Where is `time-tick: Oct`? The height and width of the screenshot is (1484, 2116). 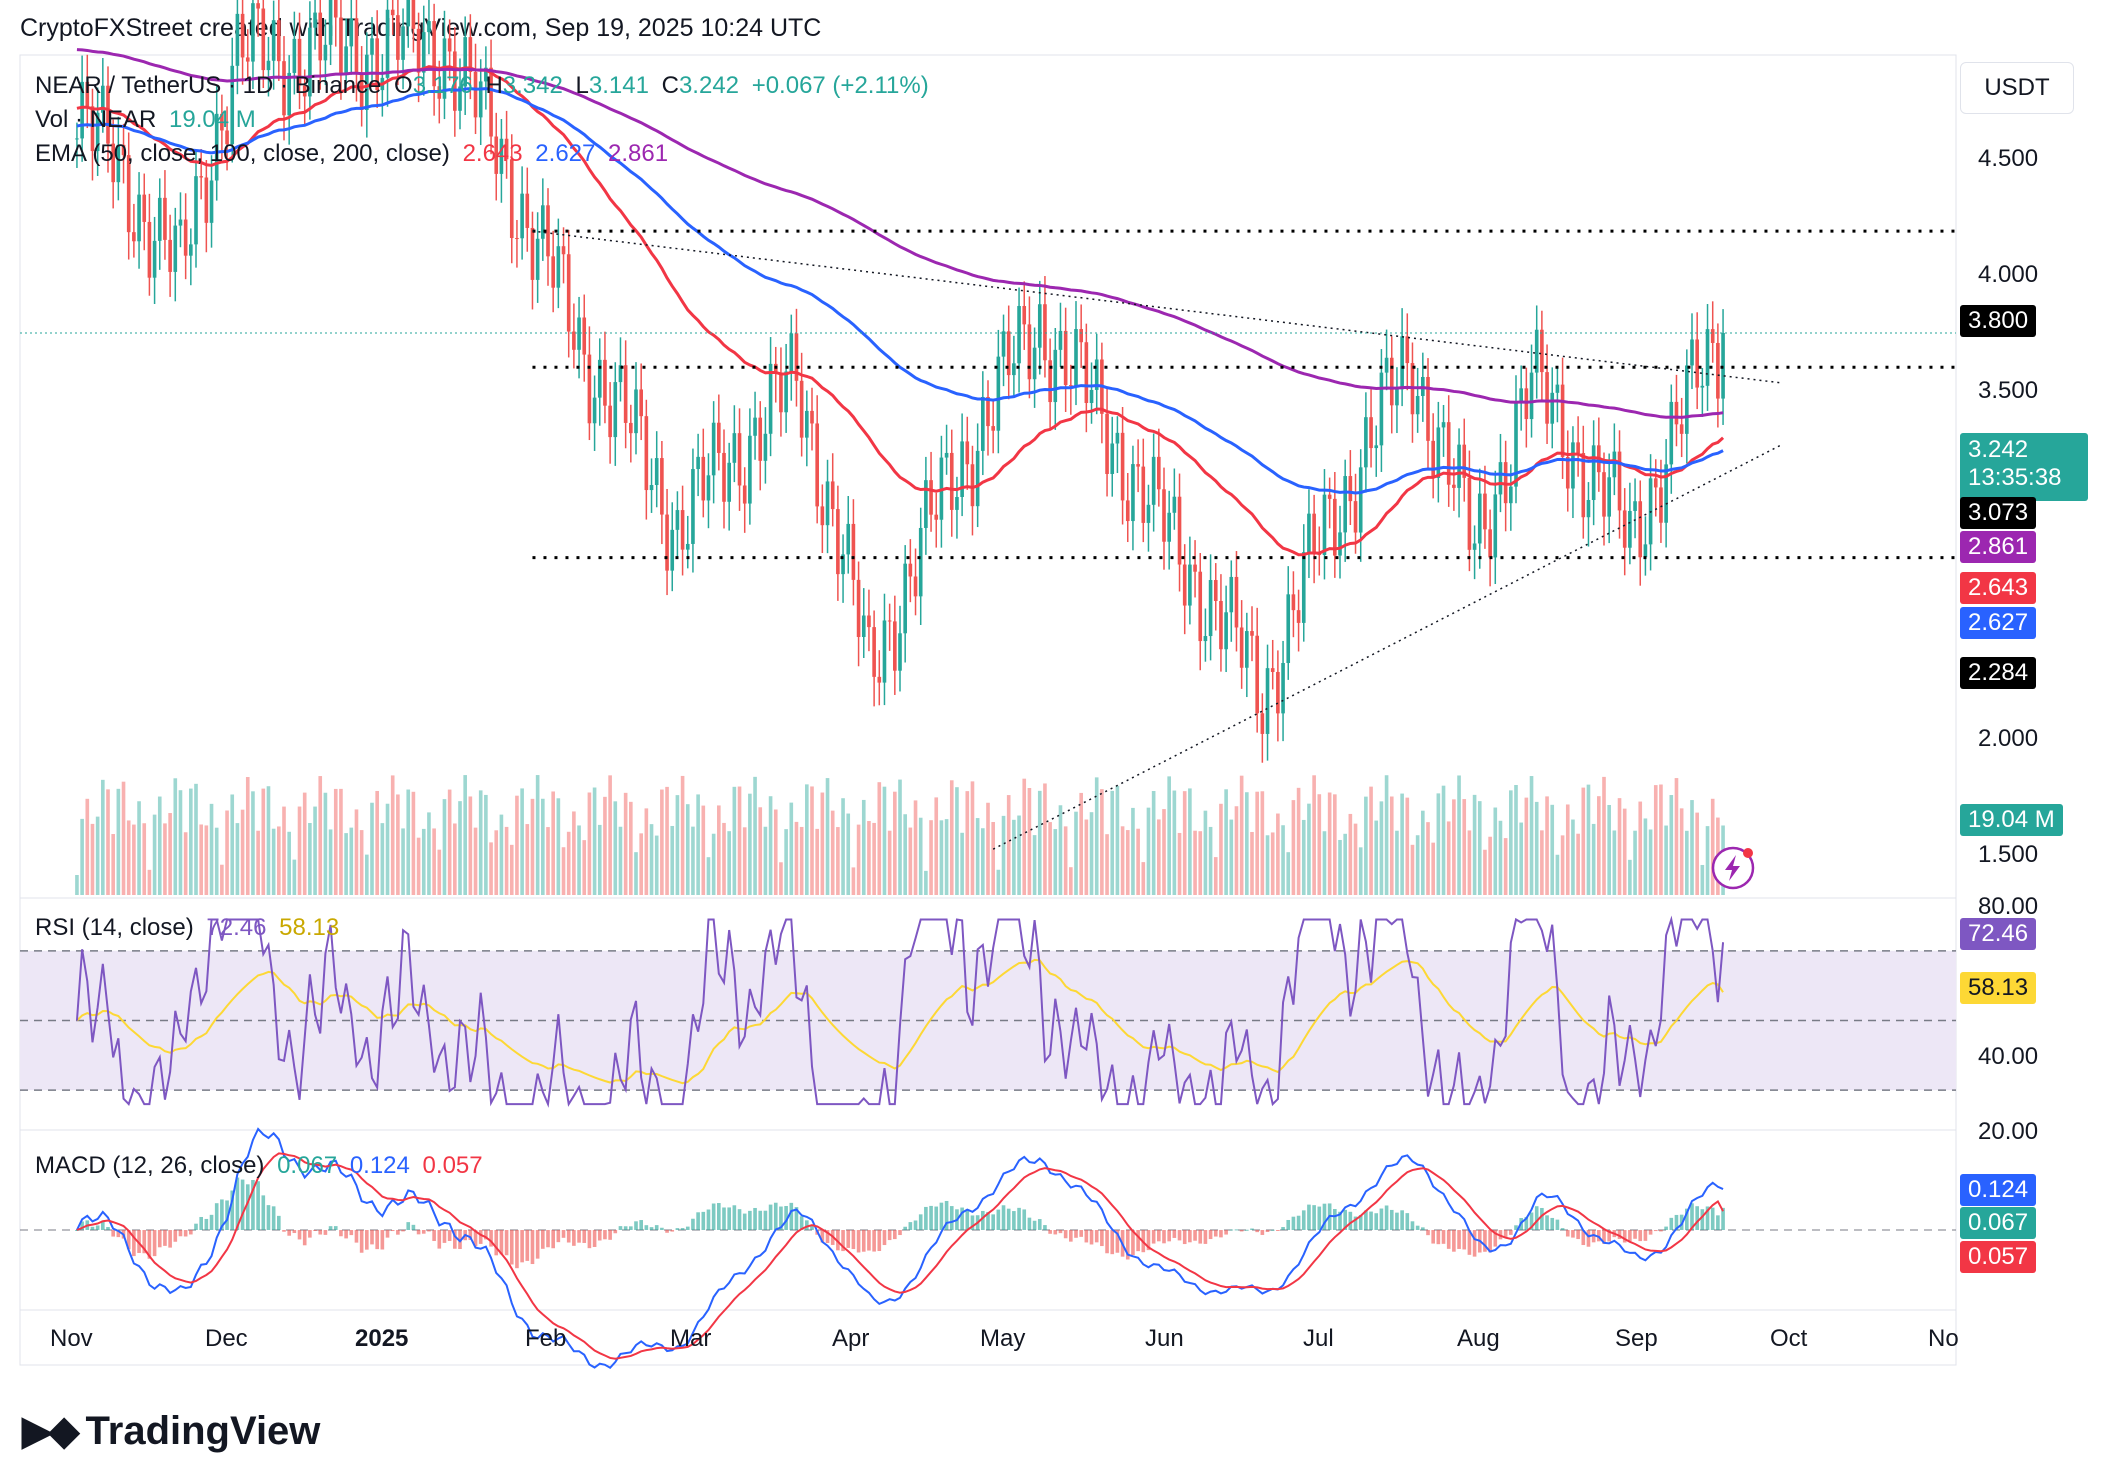 time-tick: Oct is located at coordinates (1789, 1338).